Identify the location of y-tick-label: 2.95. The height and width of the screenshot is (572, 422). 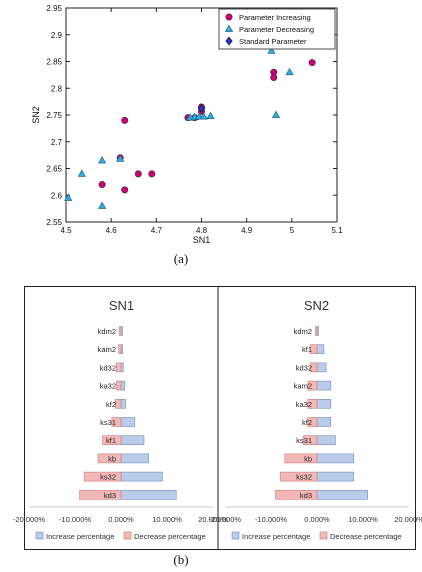
(54, 8).